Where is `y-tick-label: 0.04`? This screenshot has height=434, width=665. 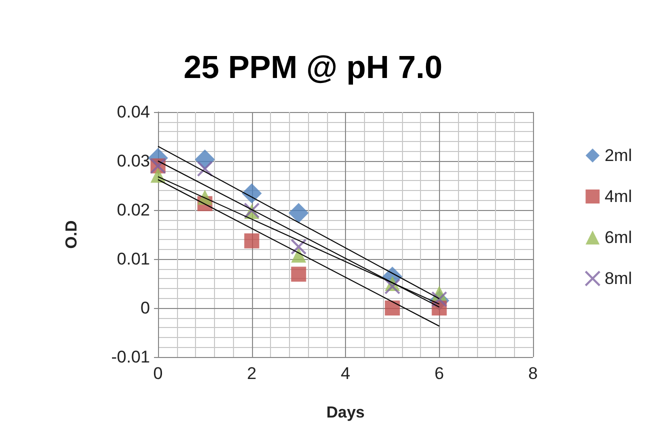 y-tick-label: 0.04 is located at coordinates (133, 112).